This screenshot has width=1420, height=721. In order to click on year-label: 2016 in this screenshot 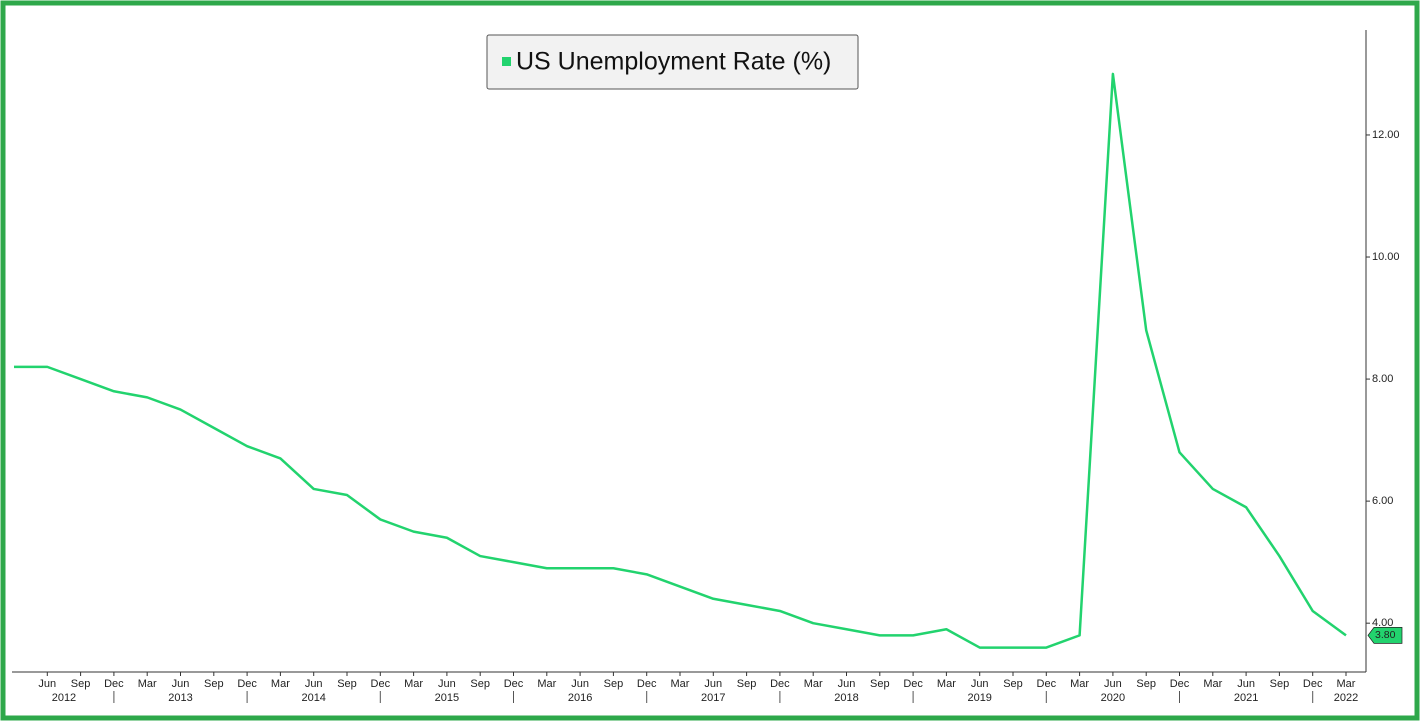, I will do `click(580, 698)`.